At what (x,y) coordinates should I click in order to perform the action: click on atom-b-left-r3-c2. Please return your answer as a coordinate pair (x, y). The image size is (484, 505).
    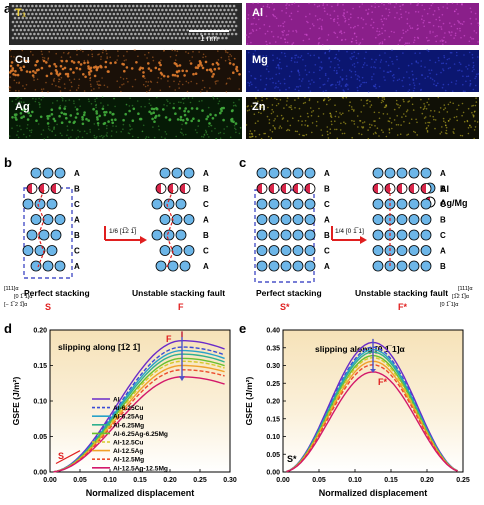
    Looking at the image, I should click on (60, 219).